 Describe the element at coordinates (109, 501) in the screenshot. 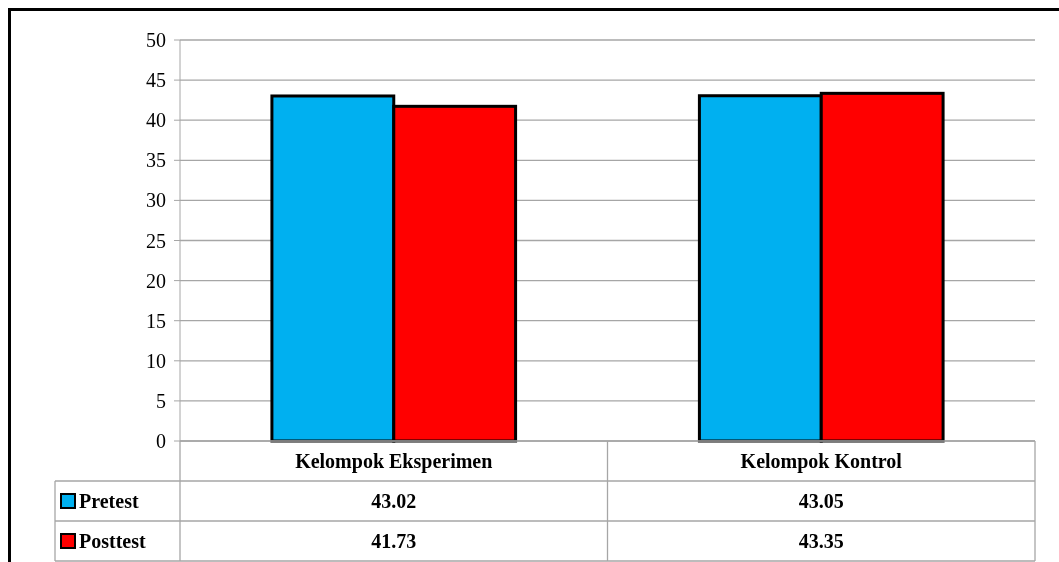

I see `legend-label: Pretest` at that location.